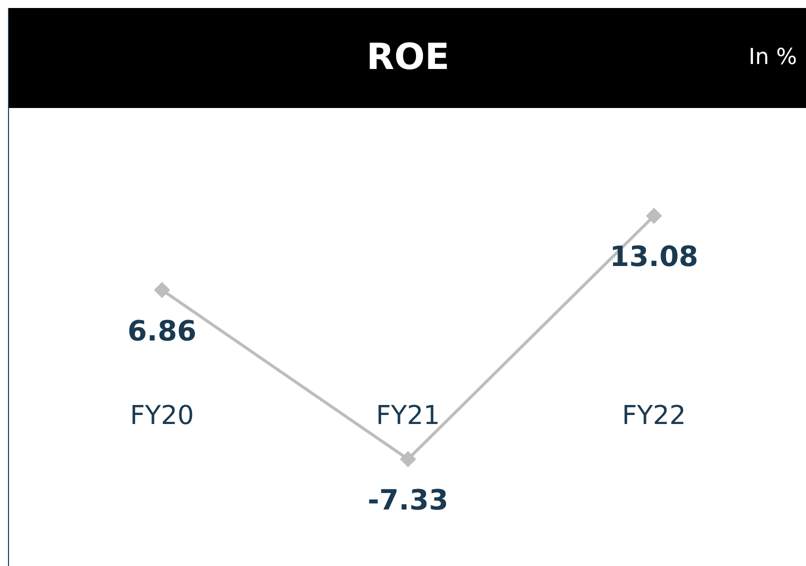  What do you see at coordinates (772, 58) in the screenshot?
I see `chart-subtitle: In %` at bounding box center [772, 58].